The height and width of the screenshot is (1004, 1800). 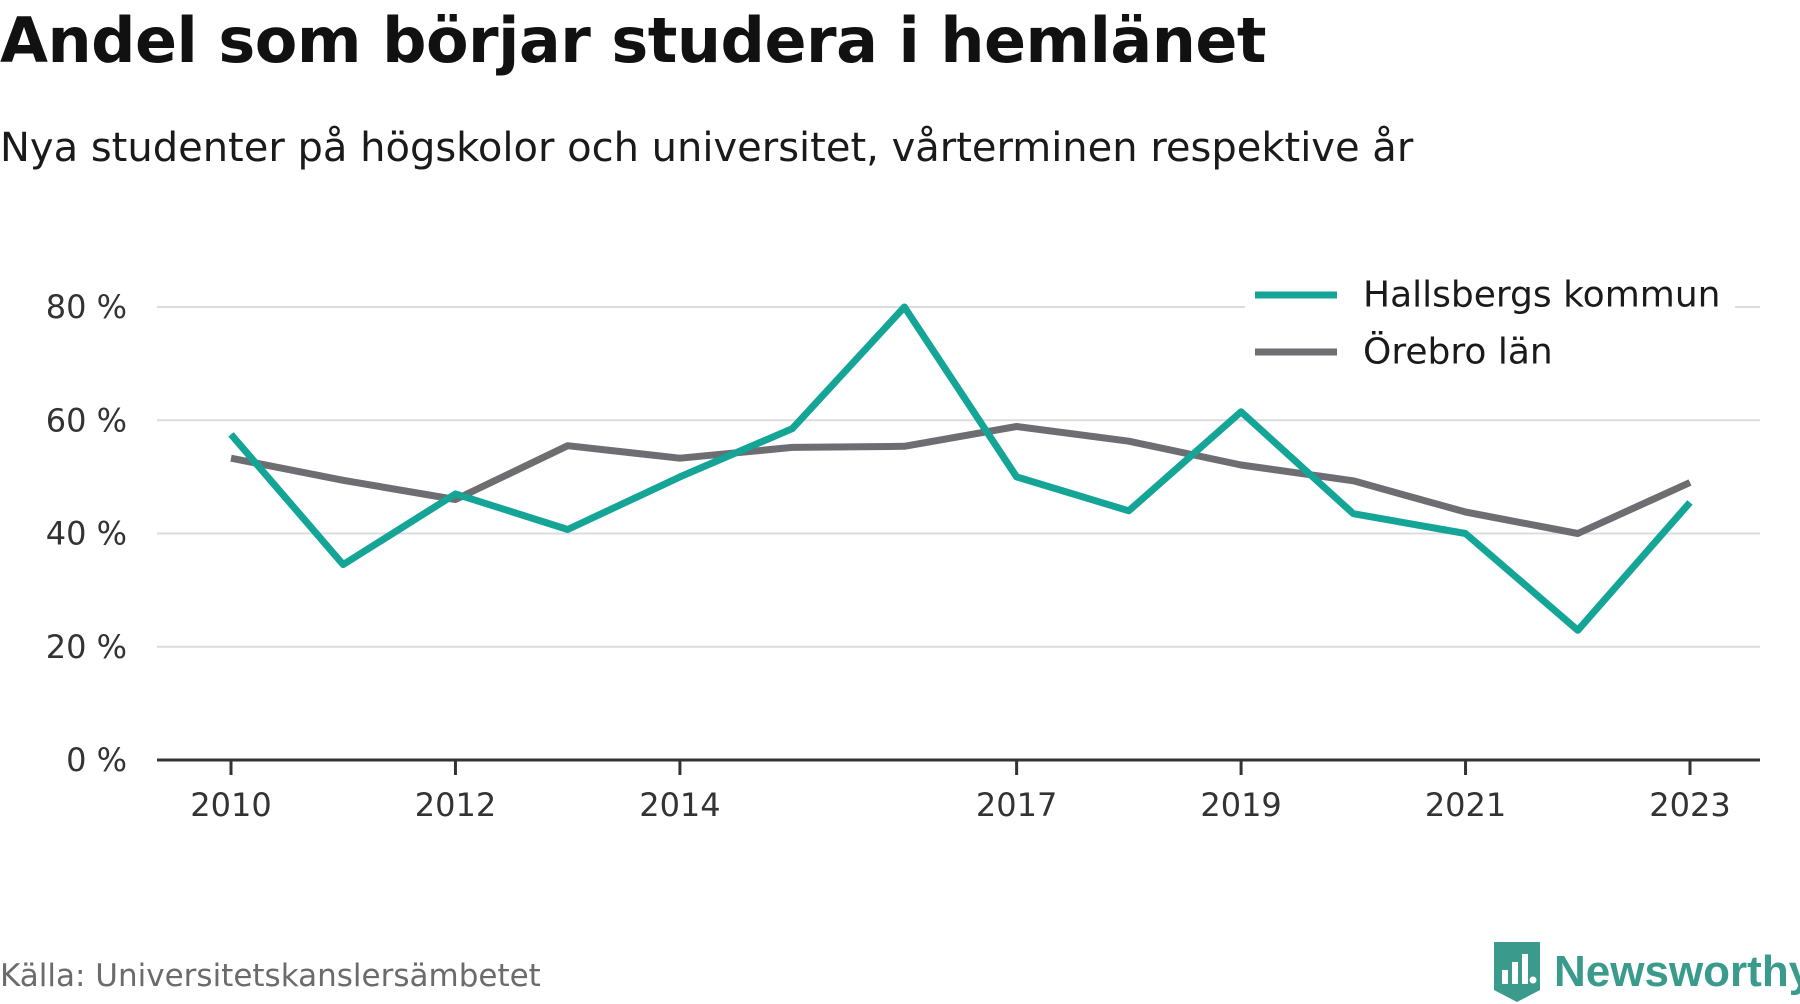 What do you see at coordinates (455, 805) in the screenshot?
I see `x-tick-label: 2012` at bounding box center [455, 805].